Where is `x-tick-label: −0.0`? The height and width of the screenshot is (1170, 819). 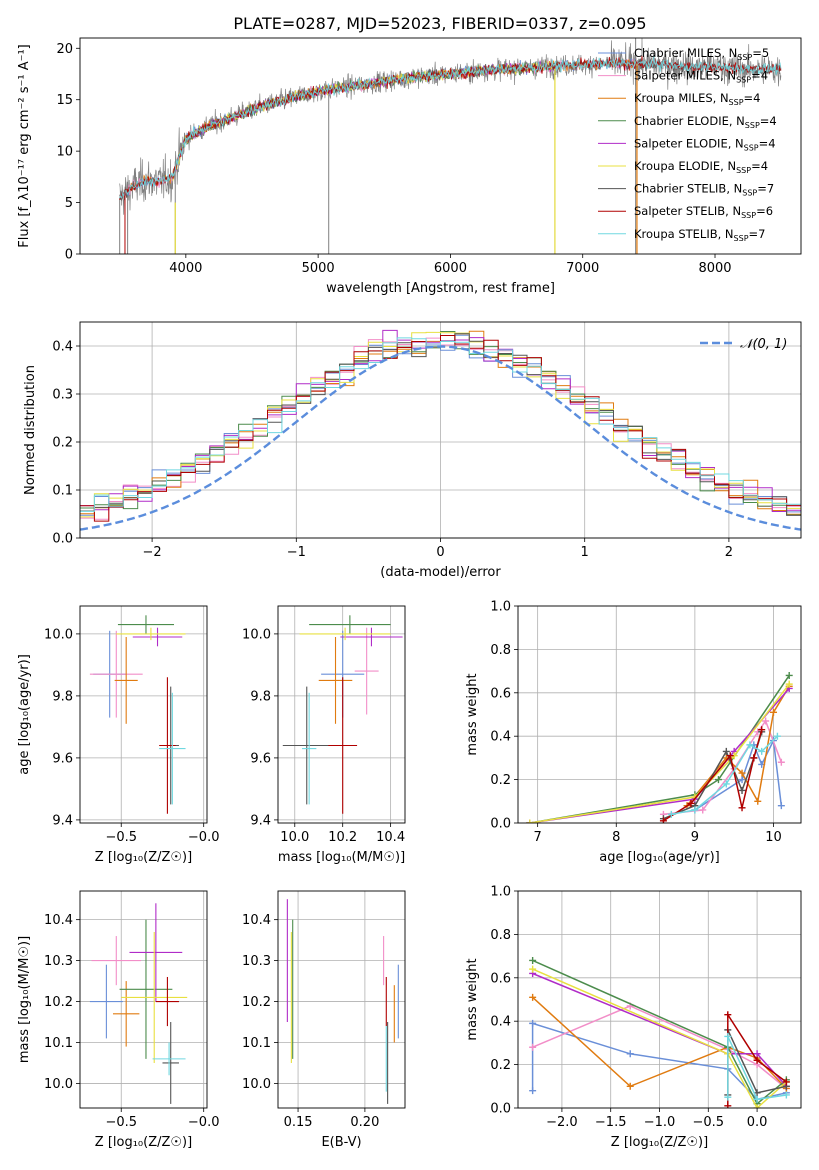 x-tick-label: −0.0 is located at coordinates (204, 837).